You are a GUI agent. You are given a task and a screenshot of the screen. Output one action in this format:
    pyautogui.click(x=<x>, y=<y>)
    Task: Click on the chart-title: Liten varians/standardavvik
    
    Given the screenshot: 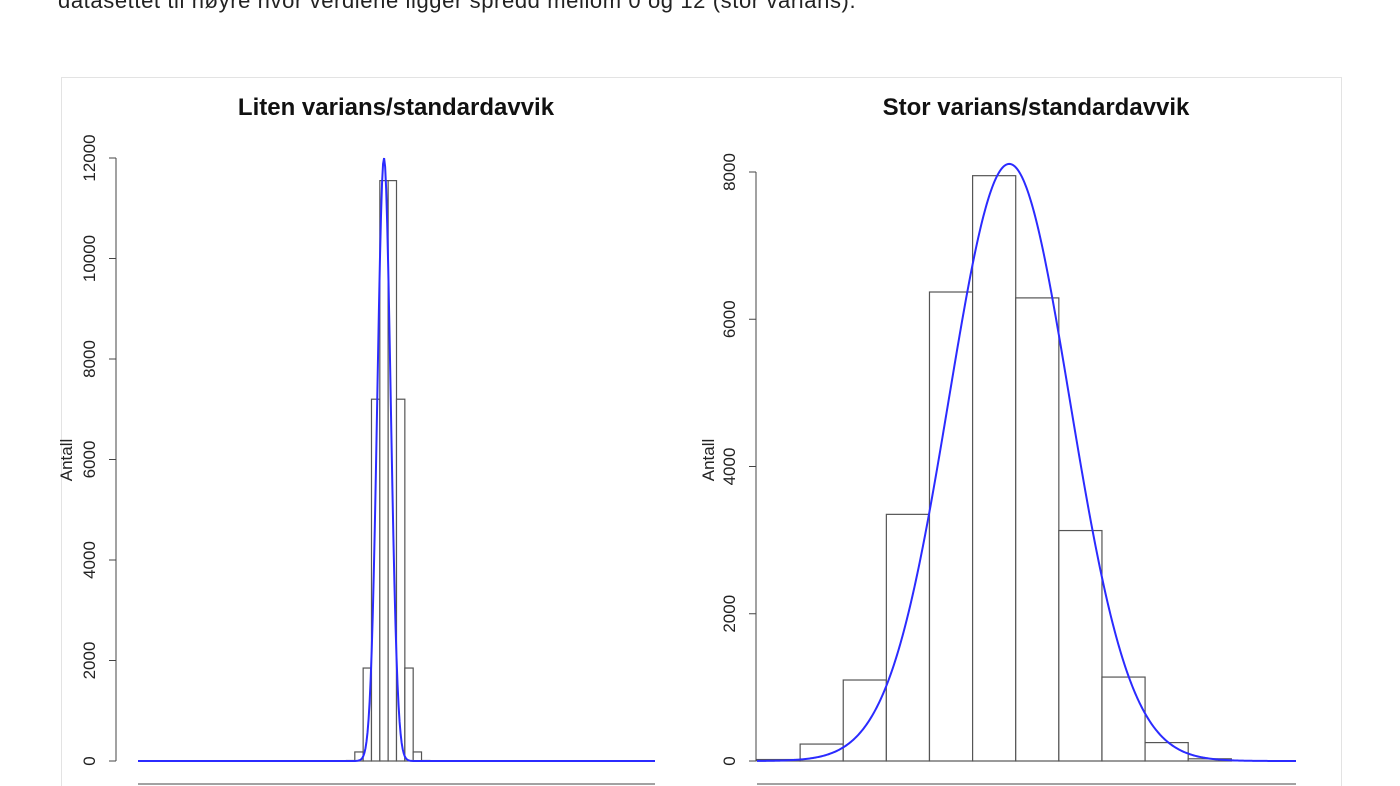 What is the action you would take?
    pyautogui.click(x=396, y=107)
    